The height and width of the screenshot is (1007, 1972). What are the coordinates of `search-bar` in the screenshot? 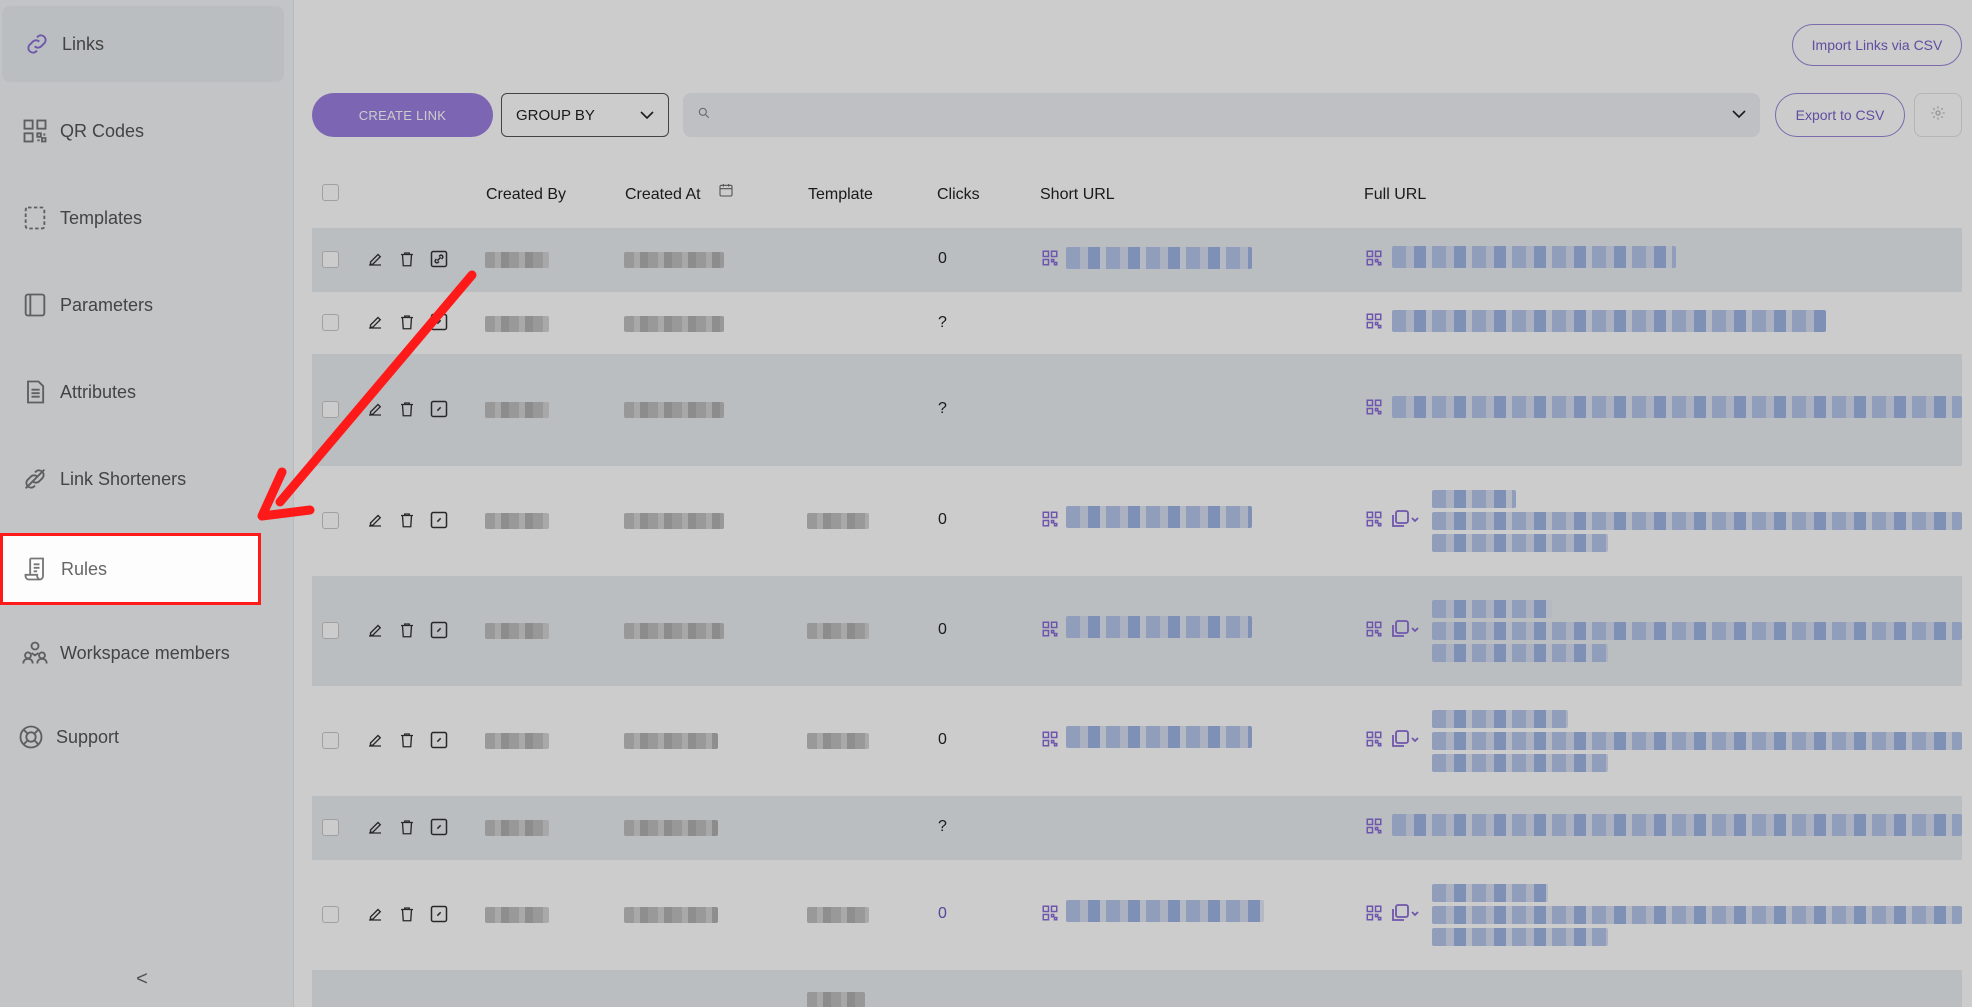 It's located at (1221, 115).